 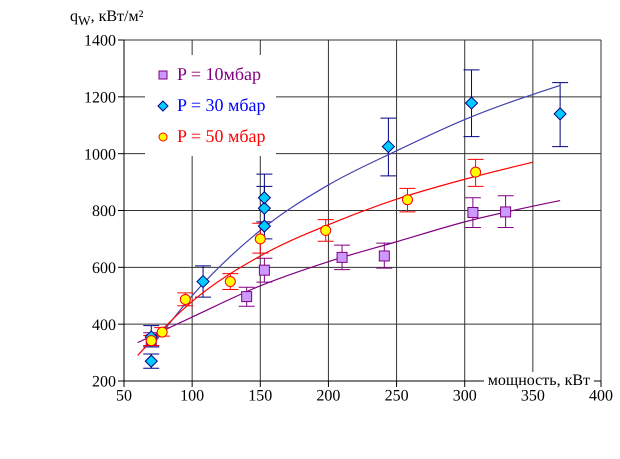 I want to click on y-tick-label: 1200, so click(x=100, y=98).